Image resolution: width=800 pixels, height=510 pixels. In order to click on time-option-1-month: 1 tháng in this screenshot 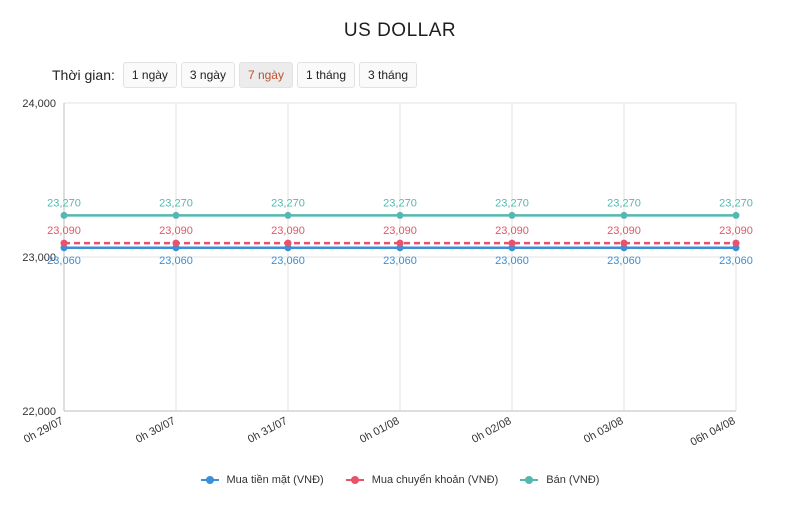, I will do `click(326, 75)`.